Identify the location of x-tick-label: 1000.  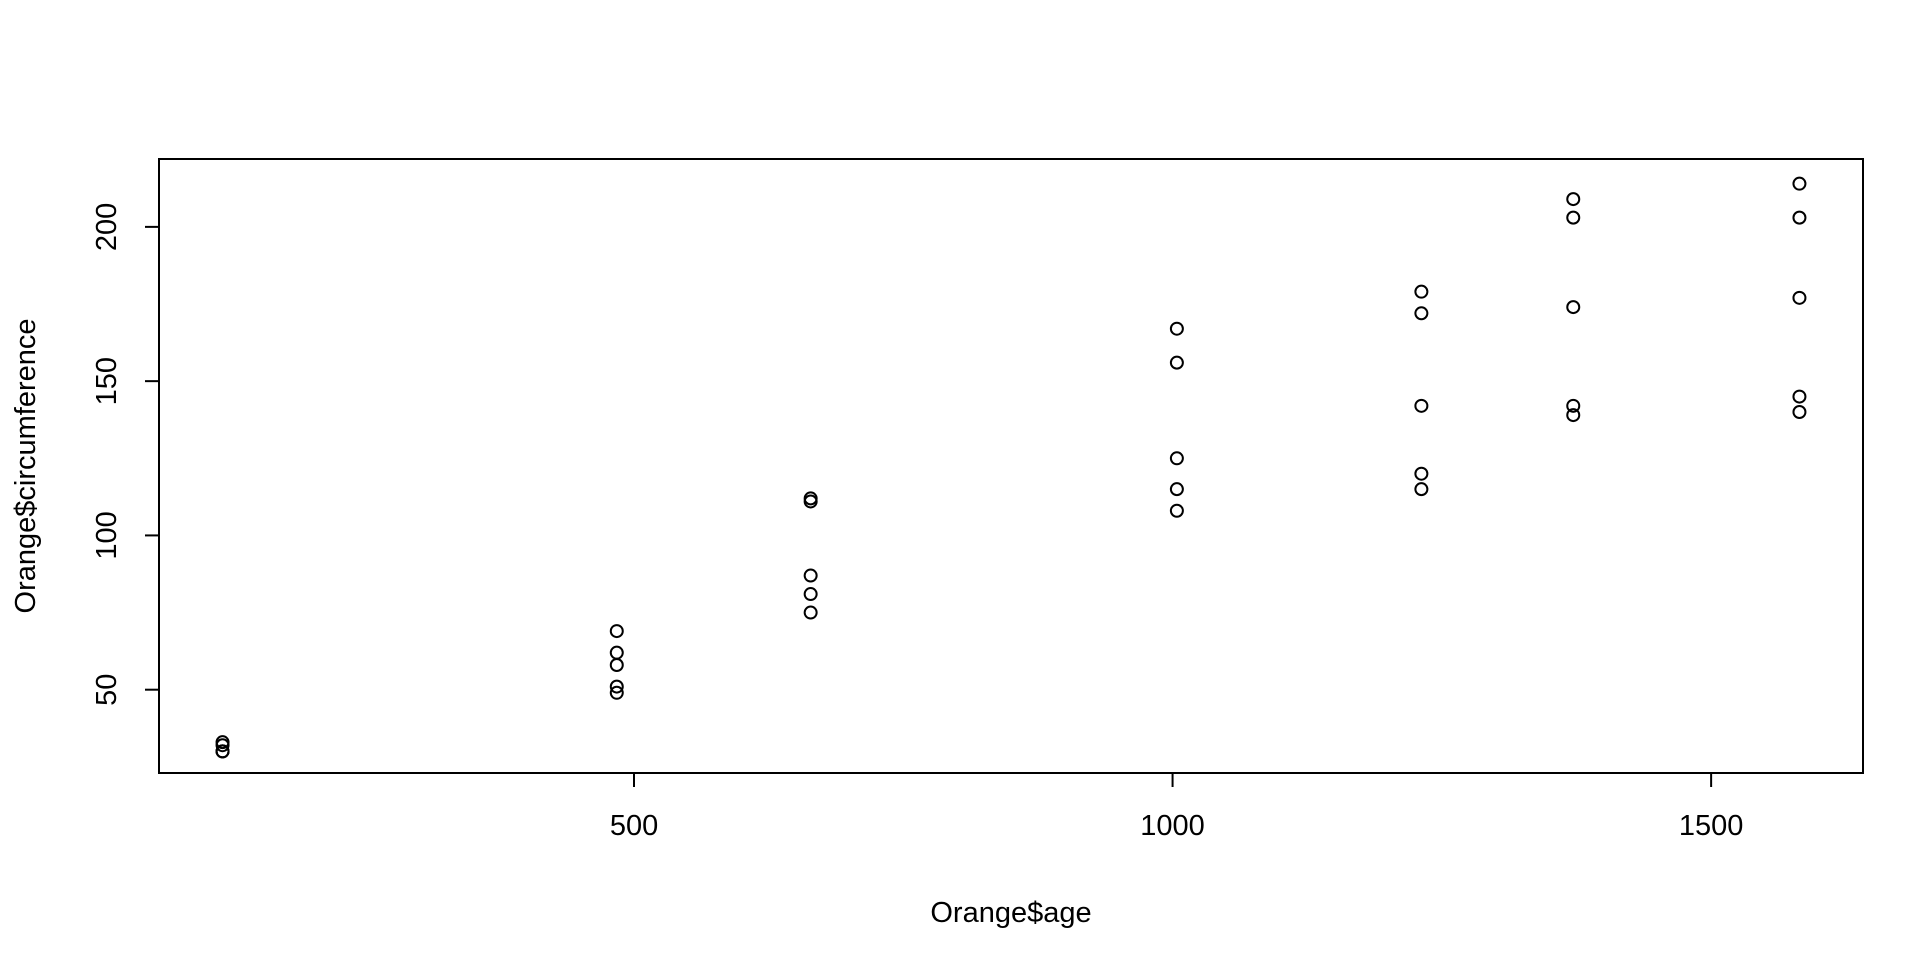
(1172, 826).